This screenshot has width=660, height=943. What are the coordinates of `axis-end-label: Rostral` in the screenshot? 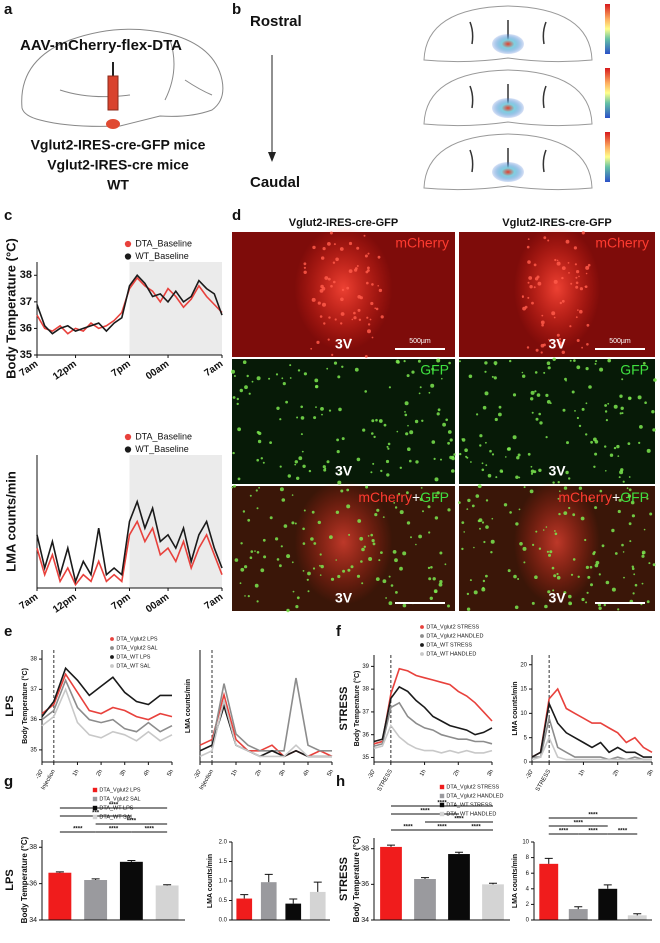 It's located at (276, 21).